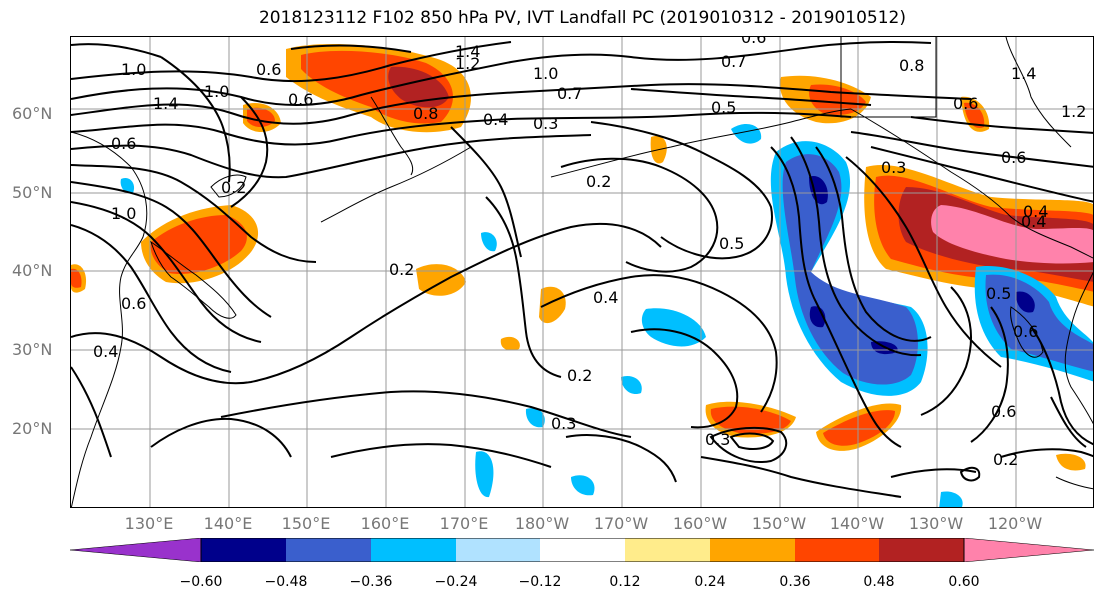 The height and width of the screenshot is (601, 1105). Describe the element at coordinates (700, 523) in the screenshot. I see `lon-label: 160°W` at that location.